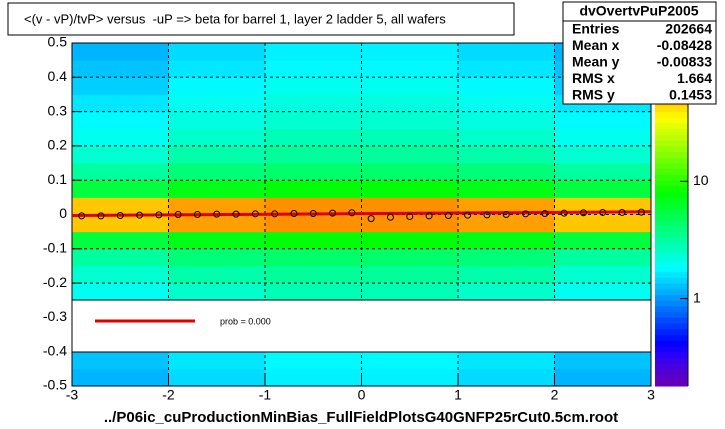 The width and height of the screenshot is (725, 429). What do you see at coordinates (596, 29) in the screenshot?
I see `stats-label: Entries` at bounding box center [596, 29].